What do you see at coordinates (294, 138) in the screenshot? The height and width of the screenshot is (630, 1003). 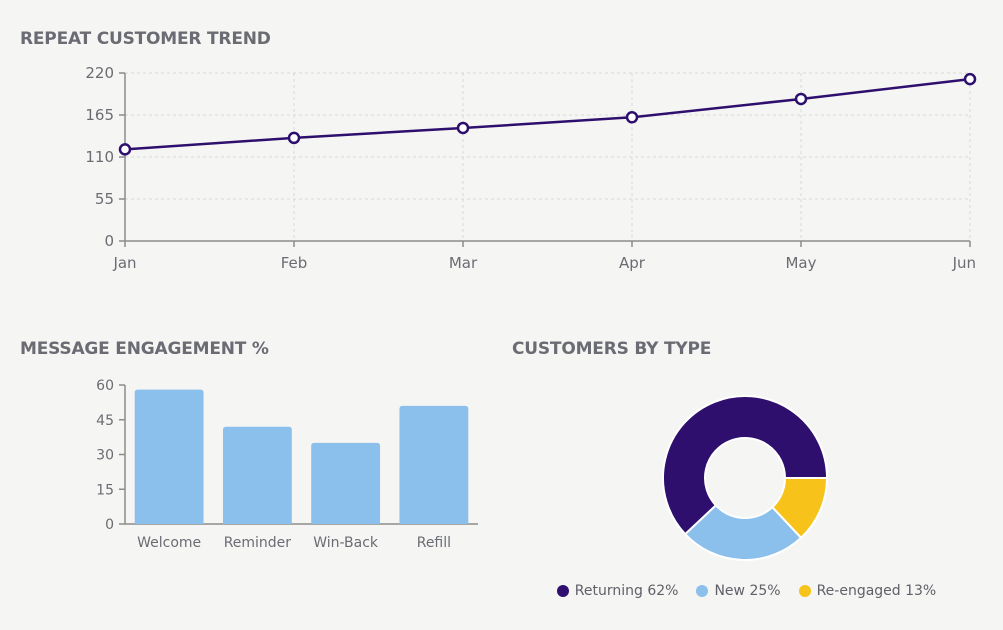 I see `data-point-feb` at bounding box center [294, 138].